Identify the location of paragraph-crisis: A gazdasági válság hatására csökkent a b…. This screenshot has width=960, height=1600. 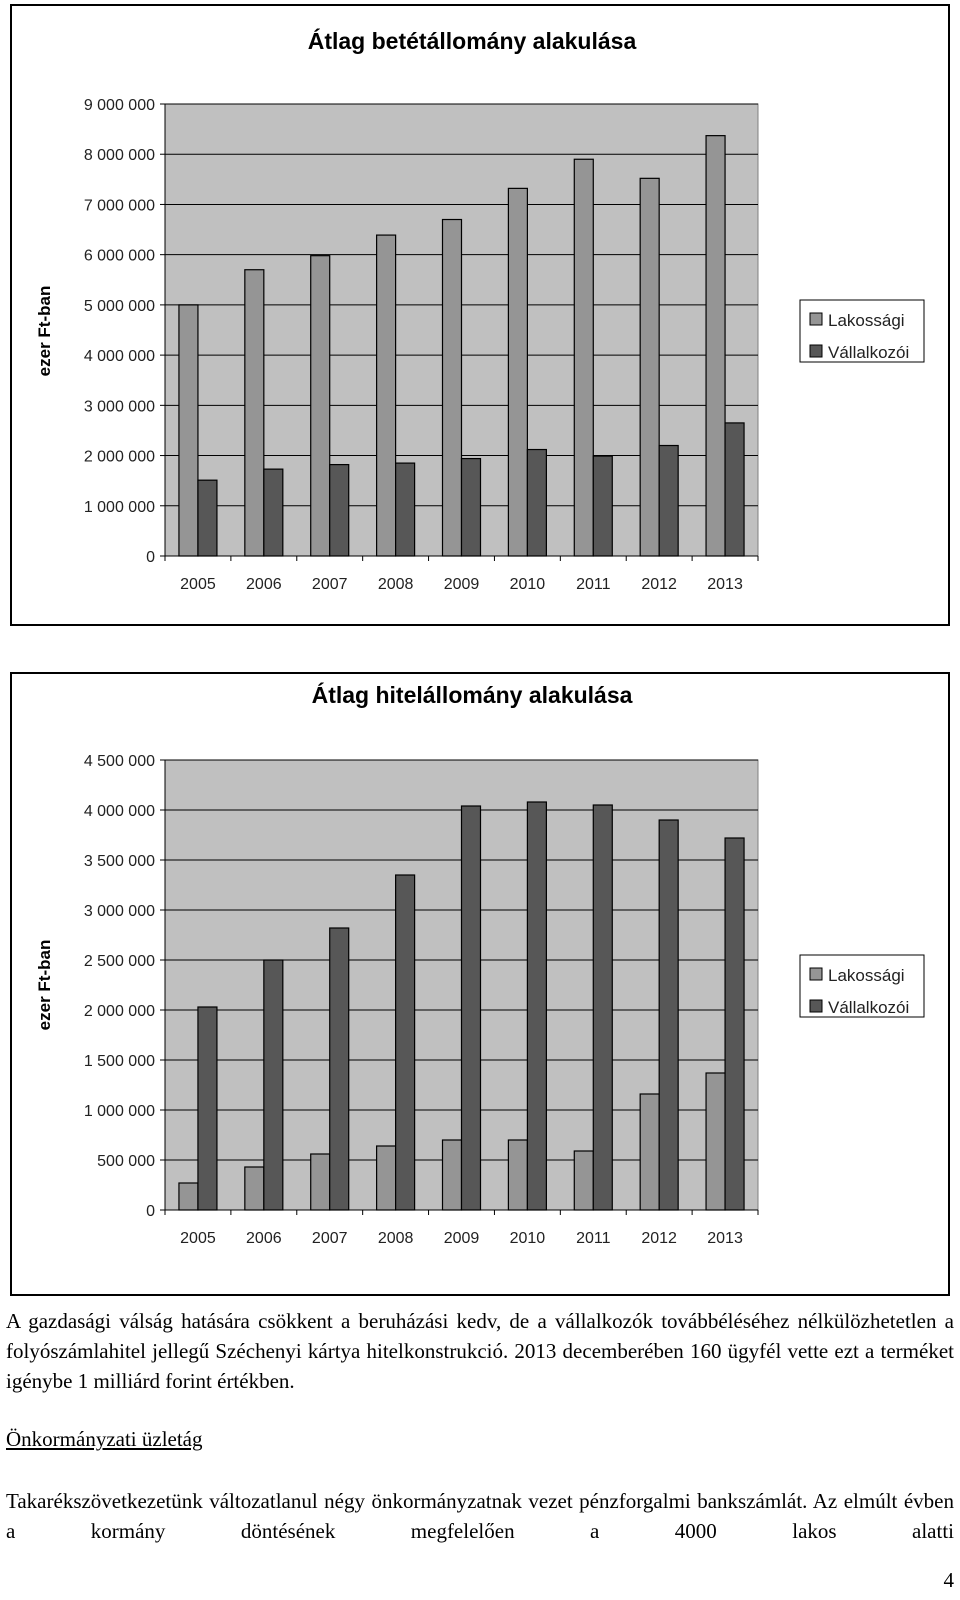
(480, 1351).